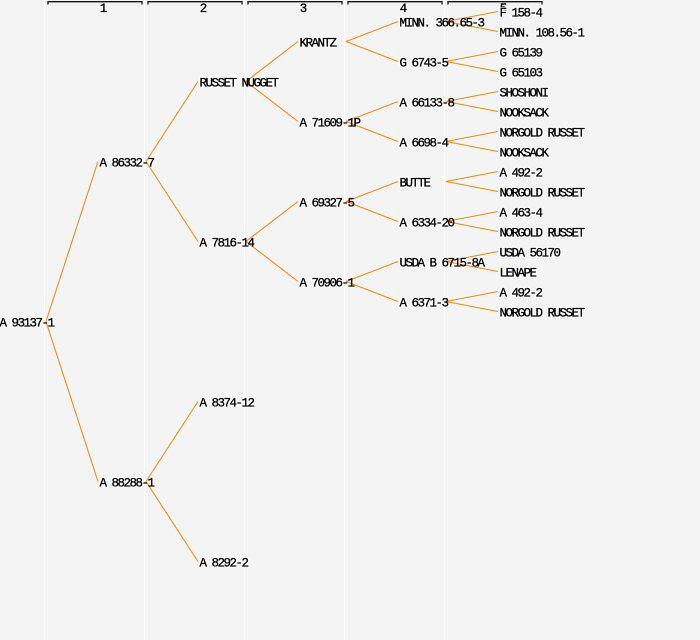 The image size is (700, 640). What do you see at coordinates (127, 483) in the screenshot?
I see `svg-text: A 88288-1` at bounding box center [127, 483].